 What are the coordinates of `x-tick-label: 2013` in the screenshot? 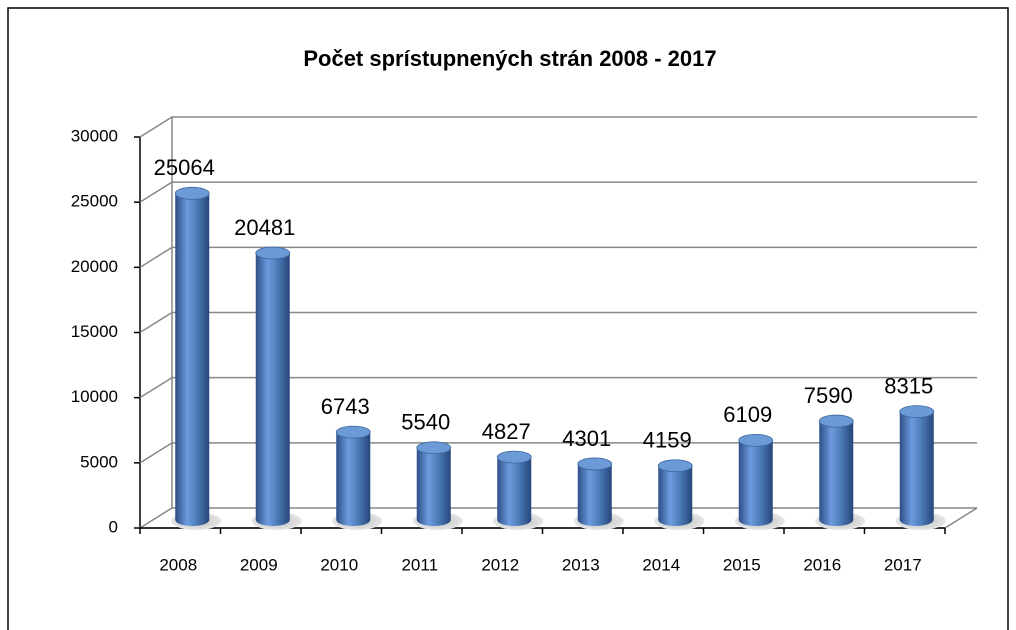 It's located at (581, 564).